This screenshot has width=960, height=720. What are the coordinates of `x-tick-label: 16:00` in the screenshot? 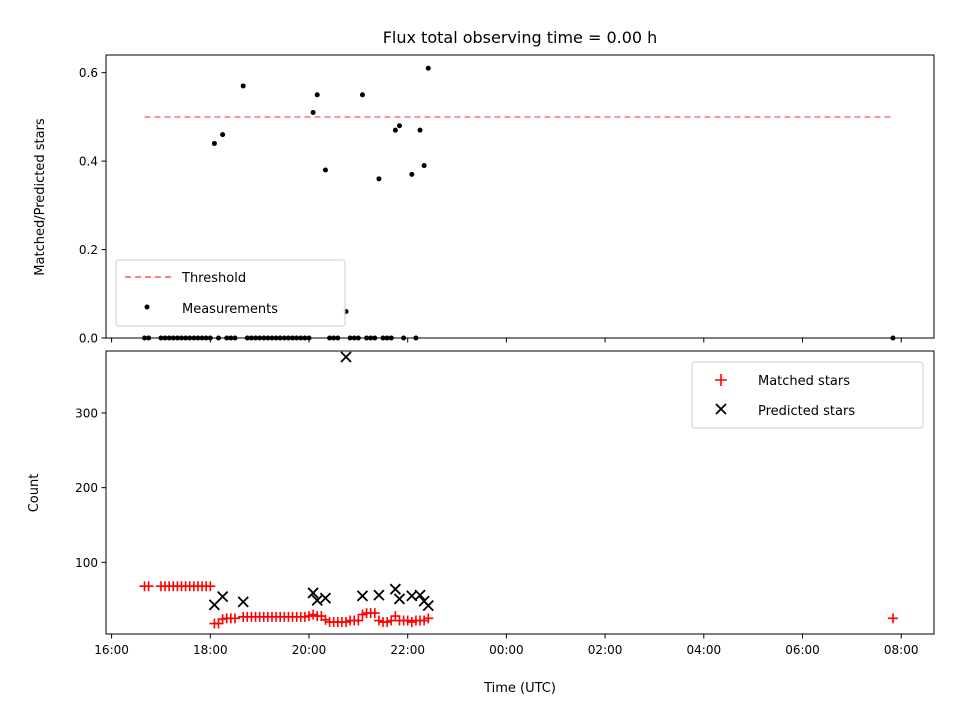 It's located at (111, 650).